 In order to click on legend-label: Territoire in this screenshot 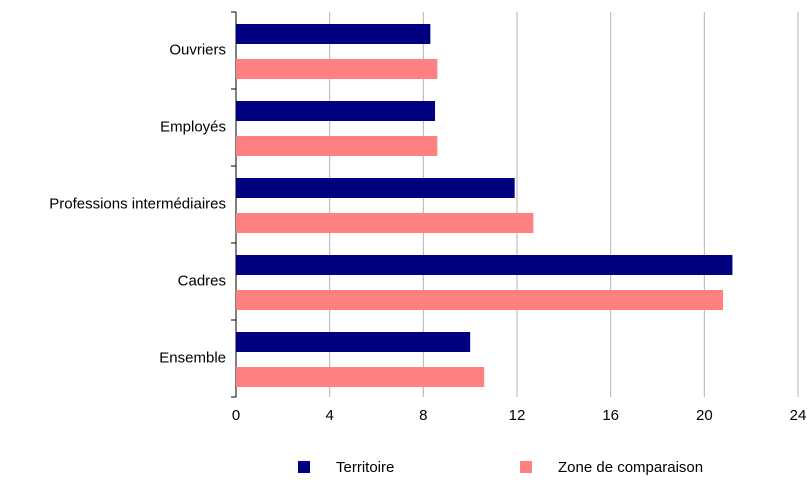, I will do `click(365, 467)`.